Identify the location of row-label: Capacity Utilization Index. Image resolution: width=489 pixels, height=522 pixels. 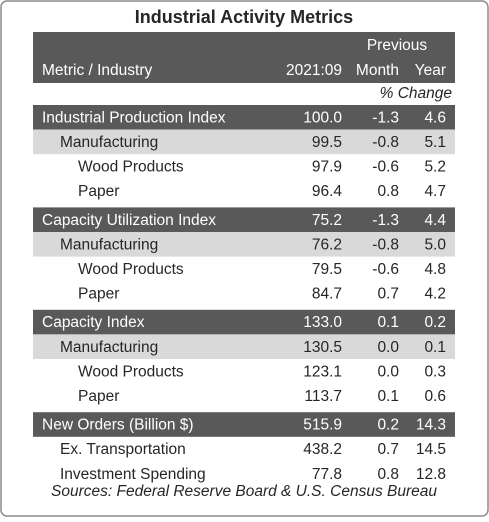
(129, 220).